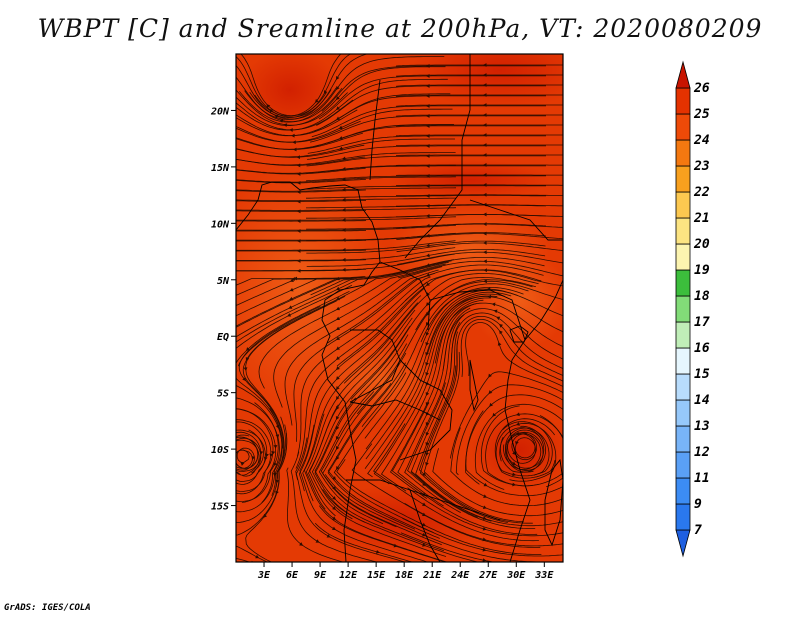  What do you see at coordinates (470, 180) in the screenshot?
I see `wbpt-hot-patch` at bounding box center [470, 180].